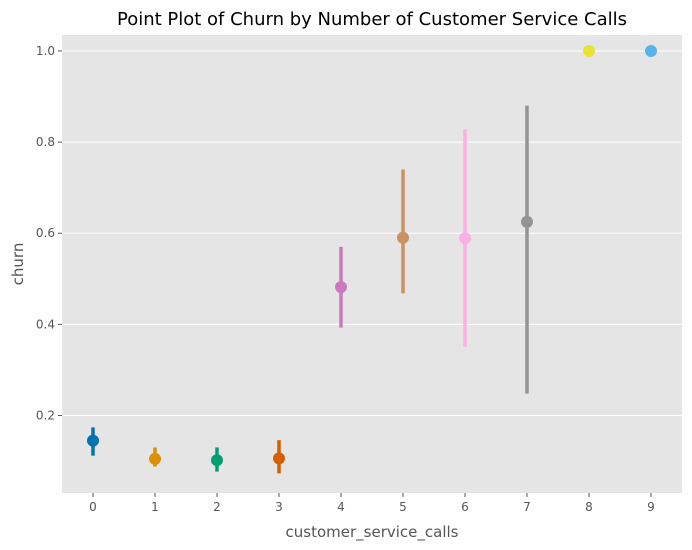  What do you see at coordinates (589, 507) in the screenshot?
I see `x-tick-label: 8` at bounding box center [589, 507].